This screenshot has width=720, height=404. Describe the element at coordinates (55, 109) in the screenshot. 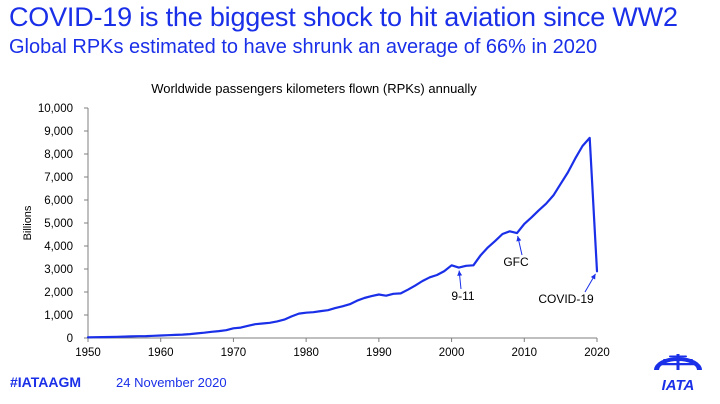

I see `y-tick-label: 10,000` at that location.